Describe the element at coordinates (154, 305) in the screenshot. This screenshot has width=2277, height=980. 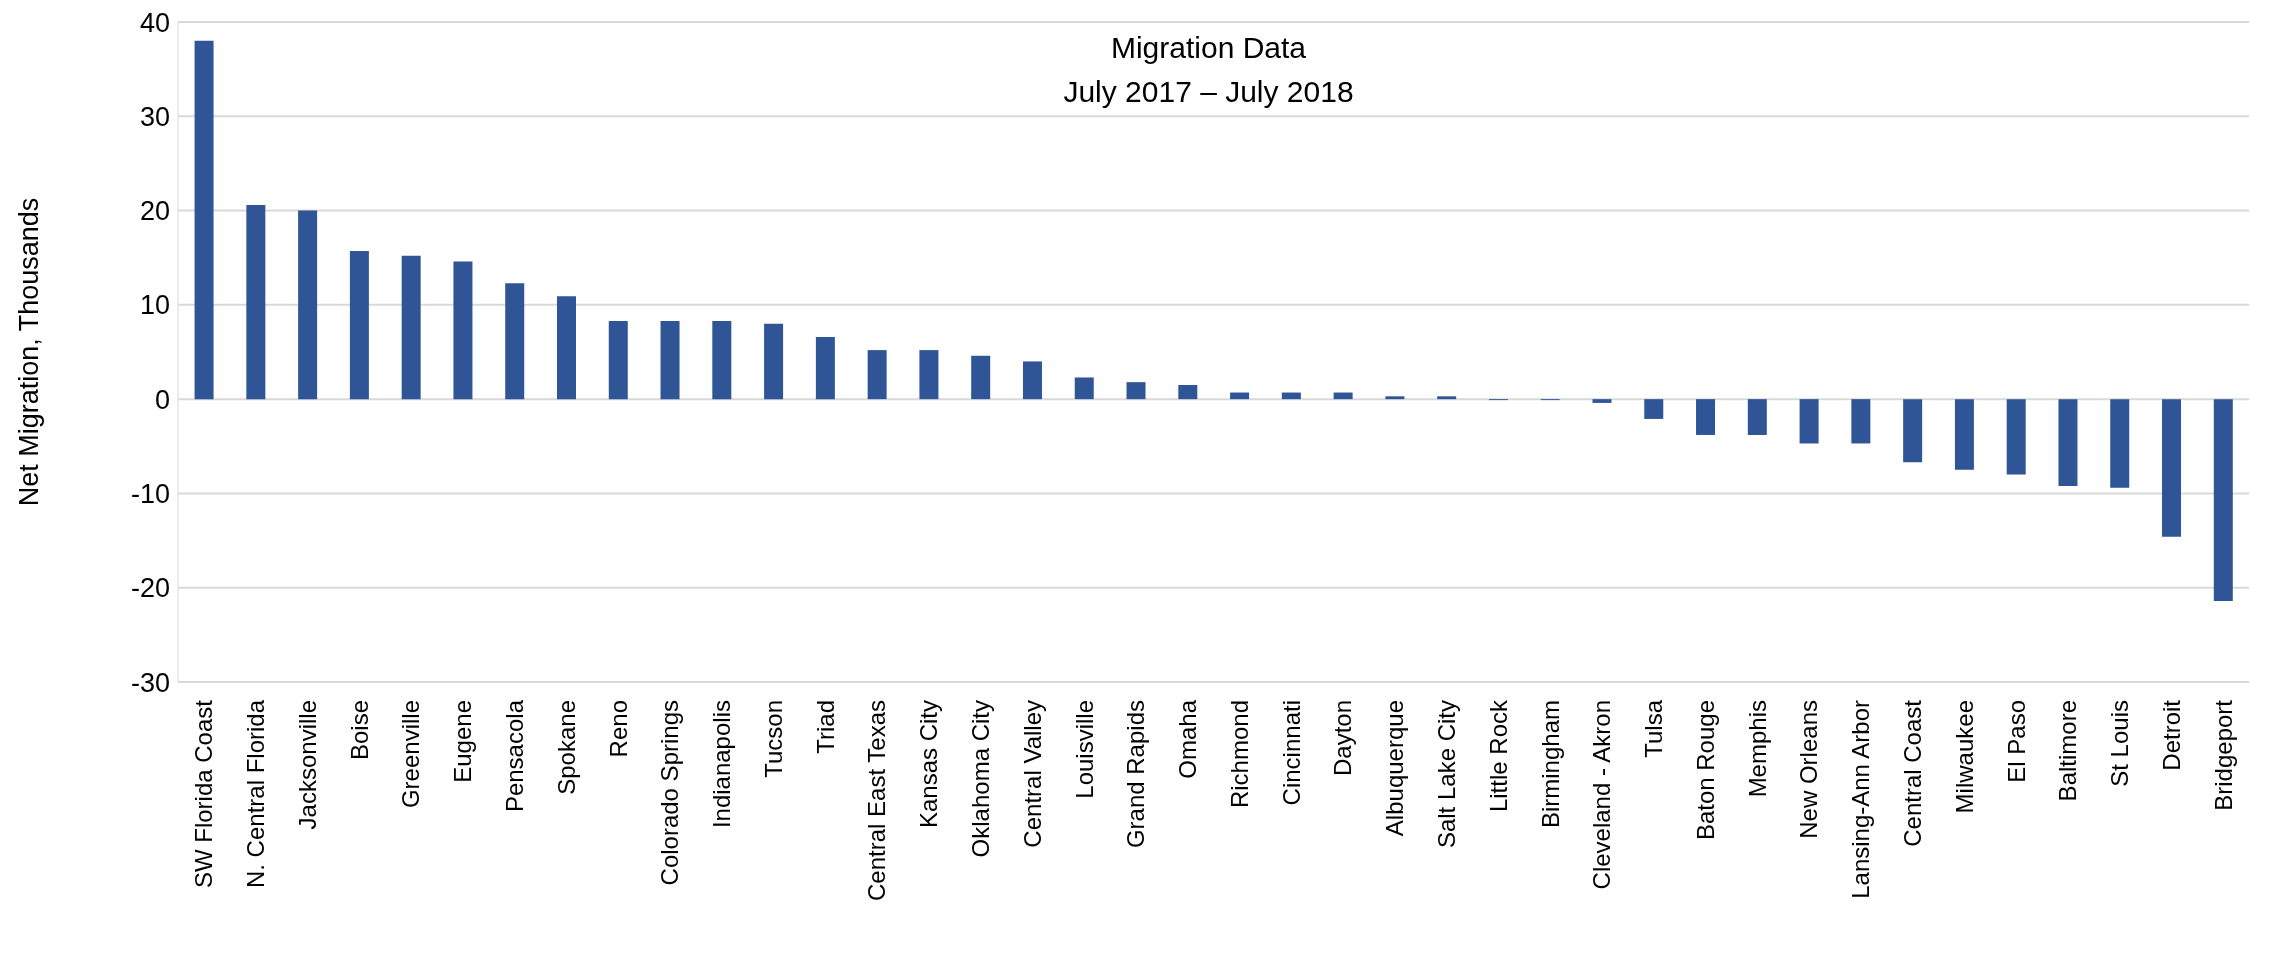
I see `y-tick-label: 10` at that location.